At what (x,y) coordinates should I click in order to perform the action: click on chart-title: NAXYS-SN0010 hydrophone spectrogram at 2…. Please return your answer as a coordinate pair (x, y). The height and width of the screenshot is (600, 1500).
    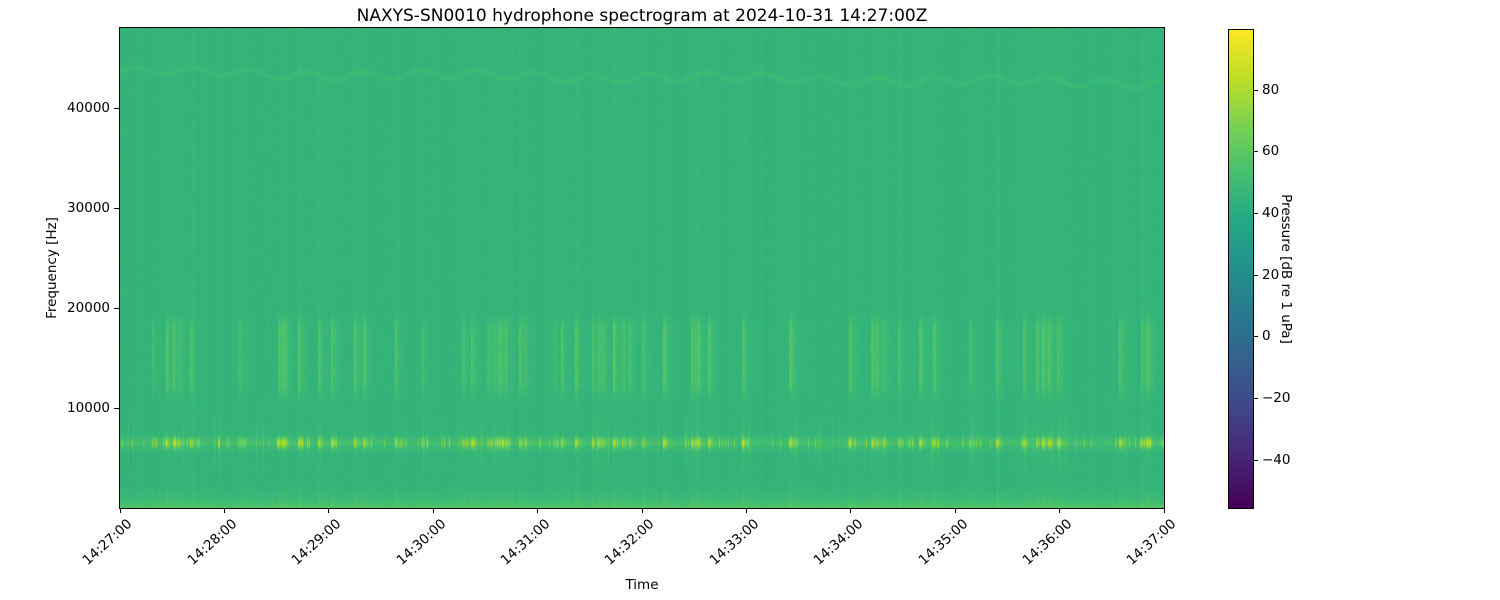
    Looking at the image, I should click on (642, 16).